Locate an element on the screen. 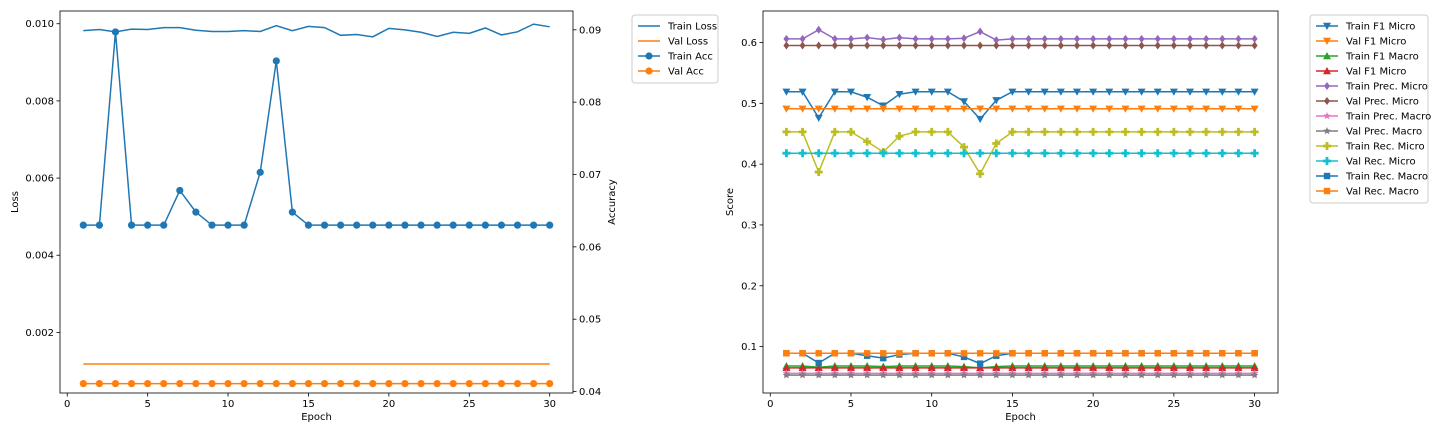  y-right-tick-label: 0.07 is located at coordinates (590, 175).